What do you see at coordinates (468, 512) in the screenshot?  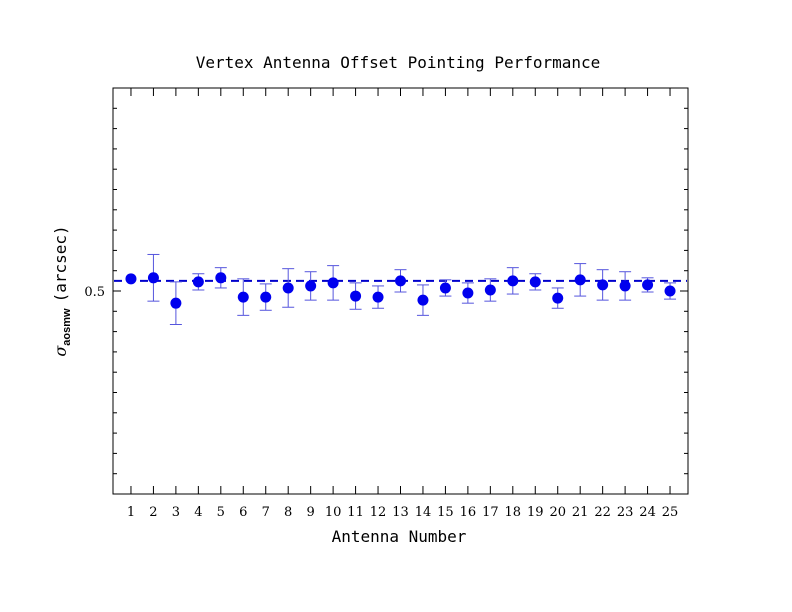 I see `x-tick-label: 16` at bounding box center [468, 512].